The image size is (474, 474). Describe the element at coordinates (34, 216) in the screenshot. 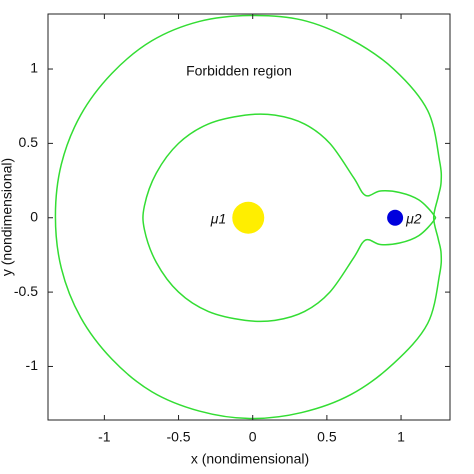

I see `y-tick-label: 0` at that location.